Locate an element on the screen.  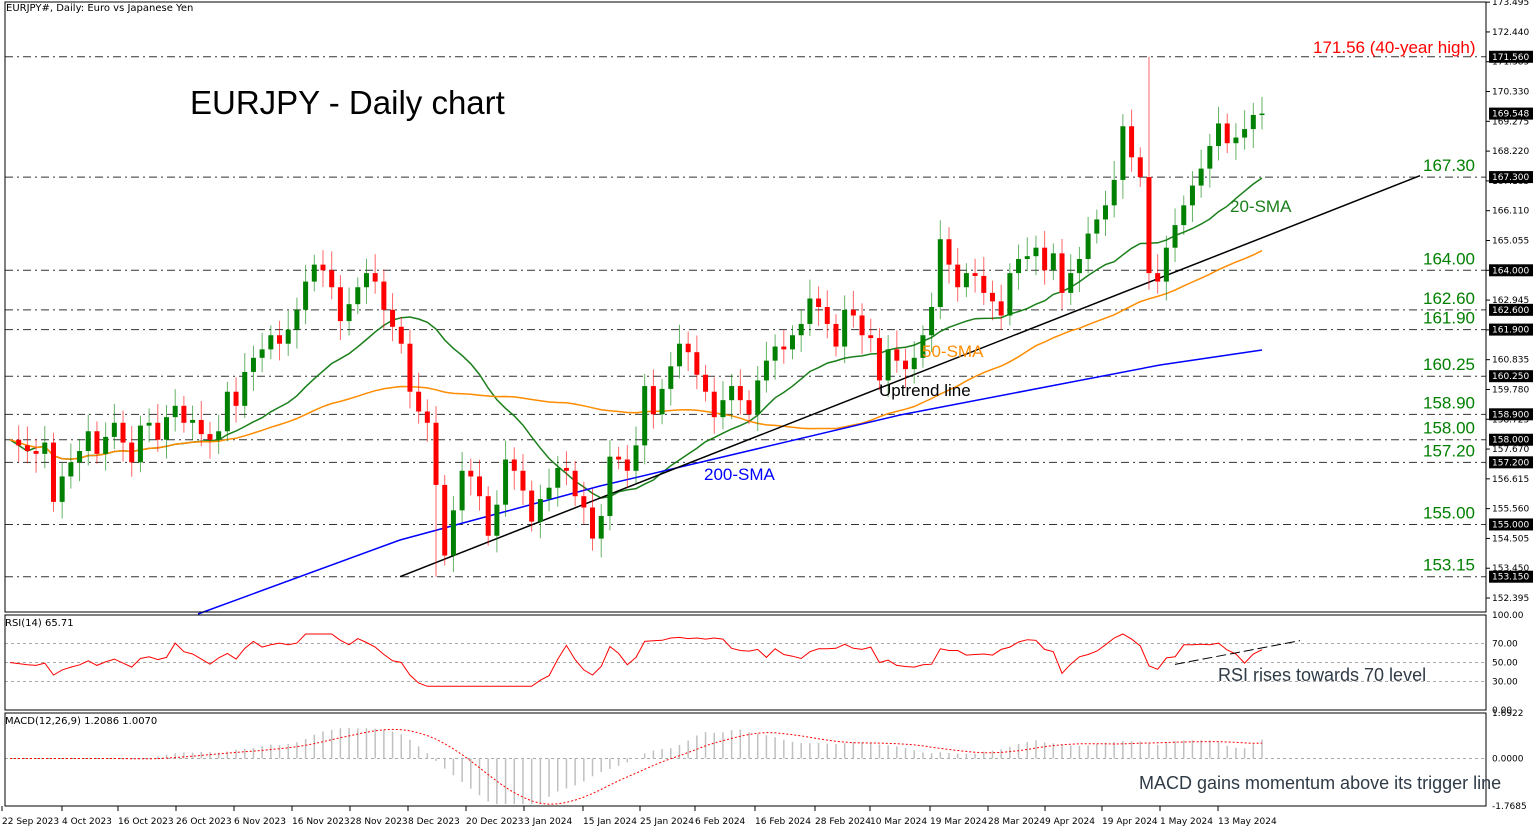
svg-text: 153.150 is located at coordinates (1510, 578).